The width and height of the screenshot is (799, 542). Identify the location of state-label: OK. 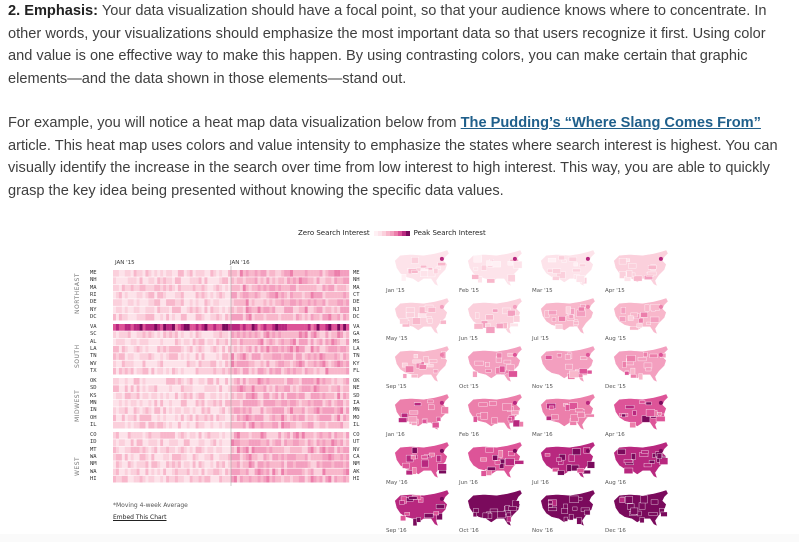
(356, 381).